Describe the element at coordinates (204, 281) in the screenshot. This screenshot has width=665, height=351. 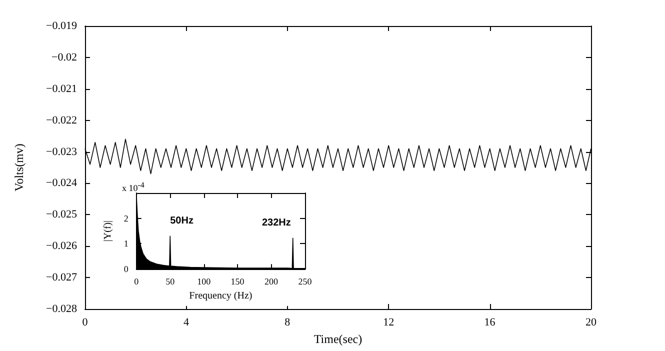
I see `x-tick-label: 100` at that location.